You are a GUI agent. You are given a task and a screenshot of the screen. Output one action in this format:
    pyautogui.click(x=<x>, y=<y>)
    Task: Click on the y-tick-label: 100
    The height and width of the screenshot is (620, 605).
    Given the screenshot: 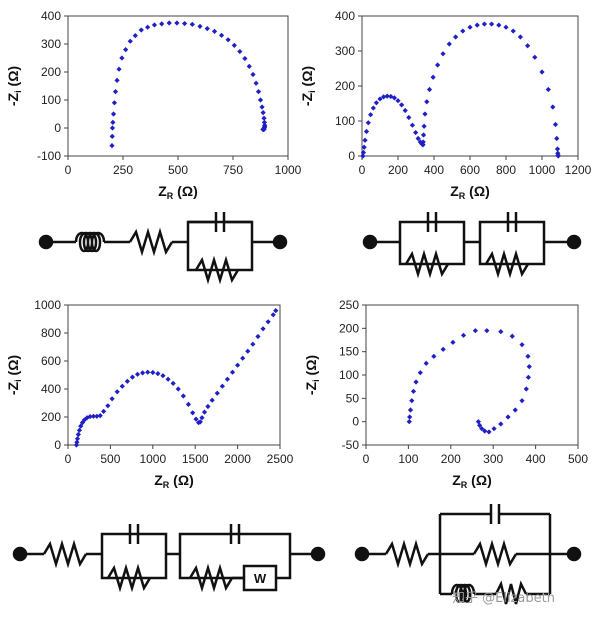 What is the action you would take?
    pyautogui.click(x=349, y=375)
    